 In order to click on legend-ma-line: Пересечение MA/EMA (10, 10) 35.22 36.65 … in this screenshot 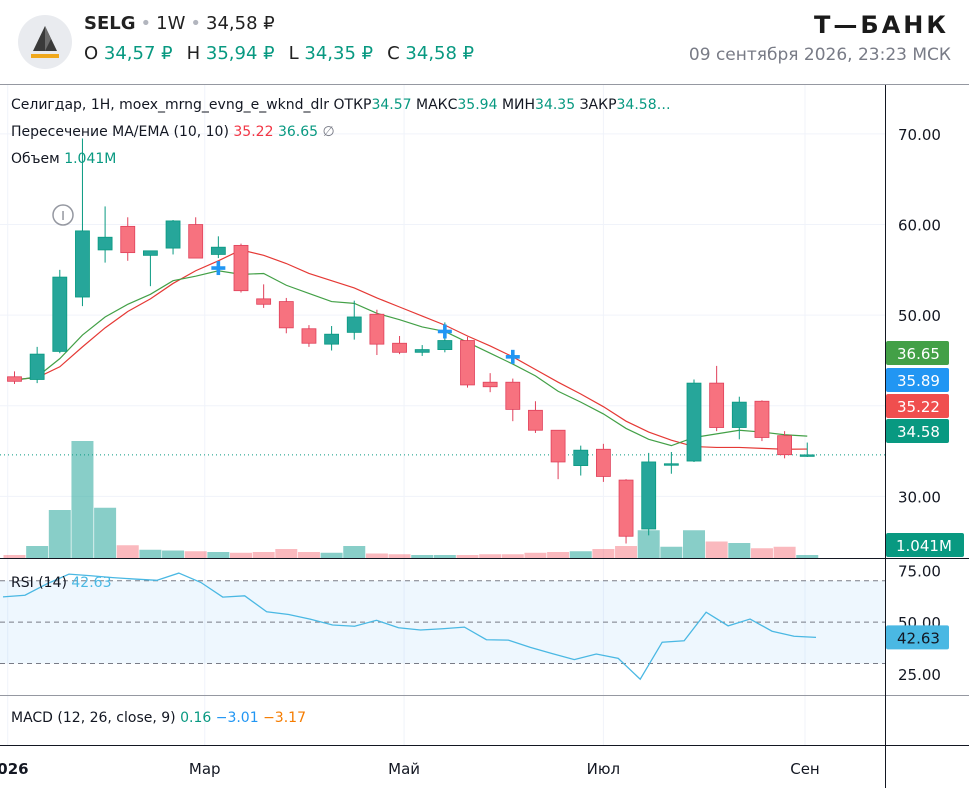, I will do `click(173, 132)`.